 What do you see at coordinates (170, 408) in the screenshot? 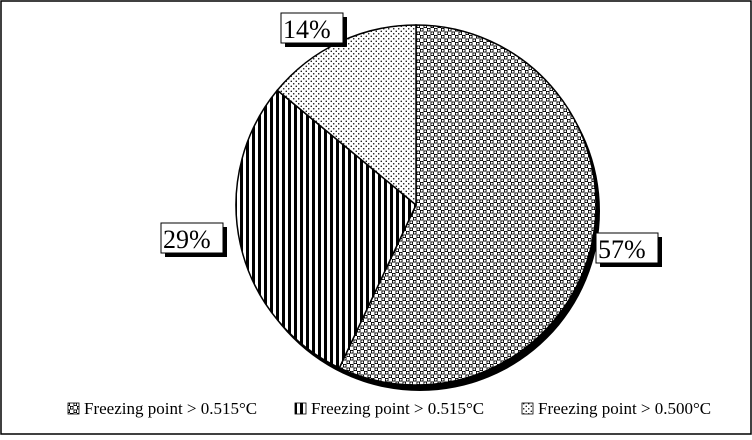
I see `legend-label-1: Freezing point > 0.515°C` at bounding box center [170, 408].